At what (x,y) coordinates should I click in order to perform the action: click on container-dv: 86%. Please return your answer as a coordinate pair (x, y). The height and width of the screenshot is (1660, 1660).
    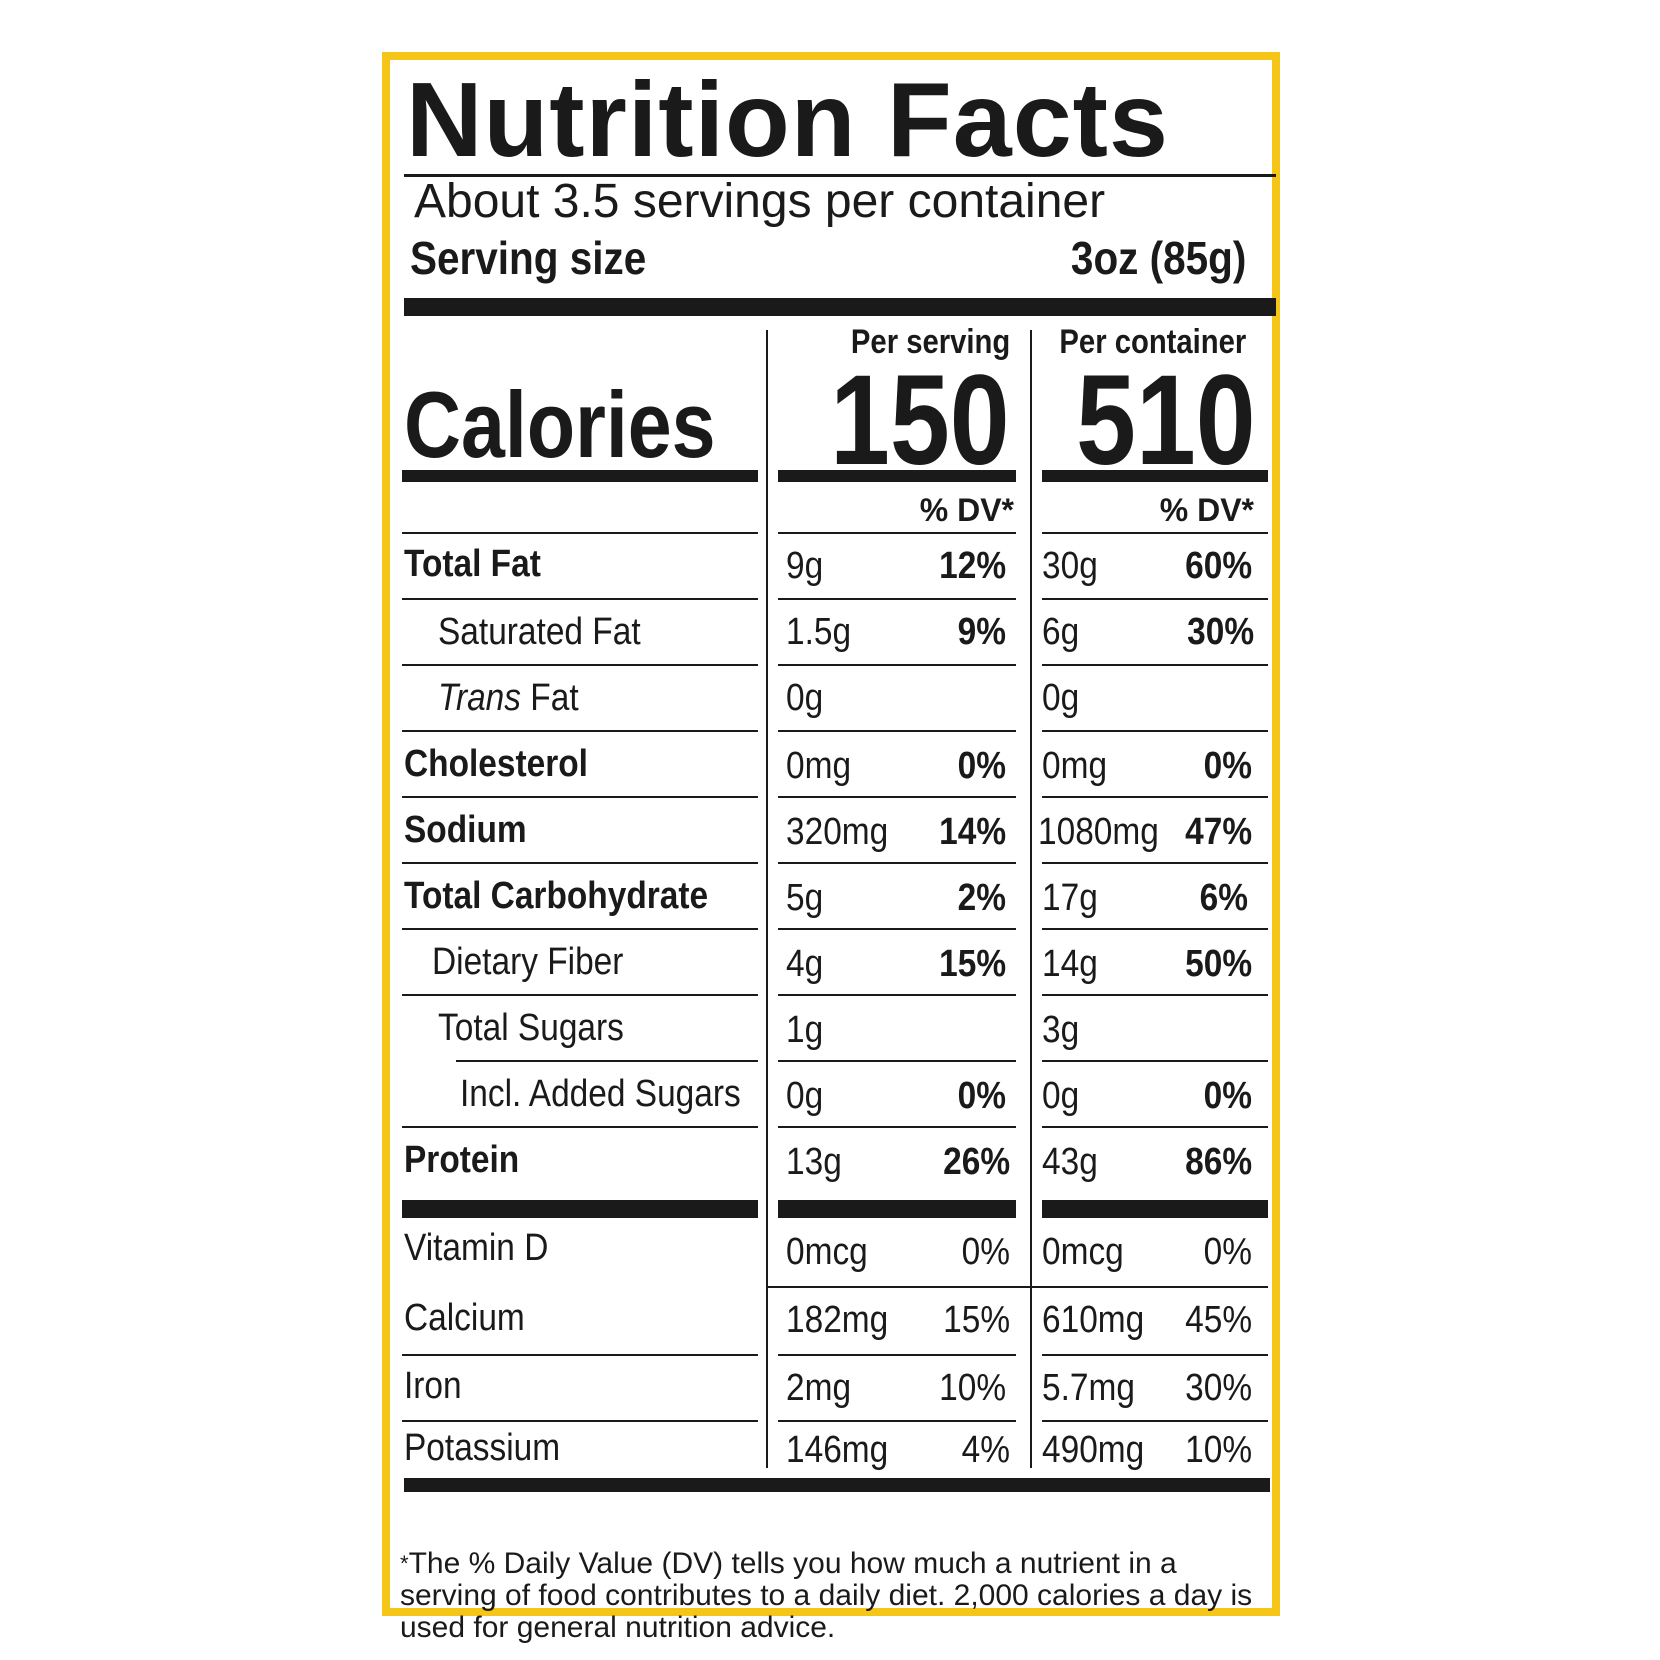
    Looking at the image, I should click on (1218, 1162).